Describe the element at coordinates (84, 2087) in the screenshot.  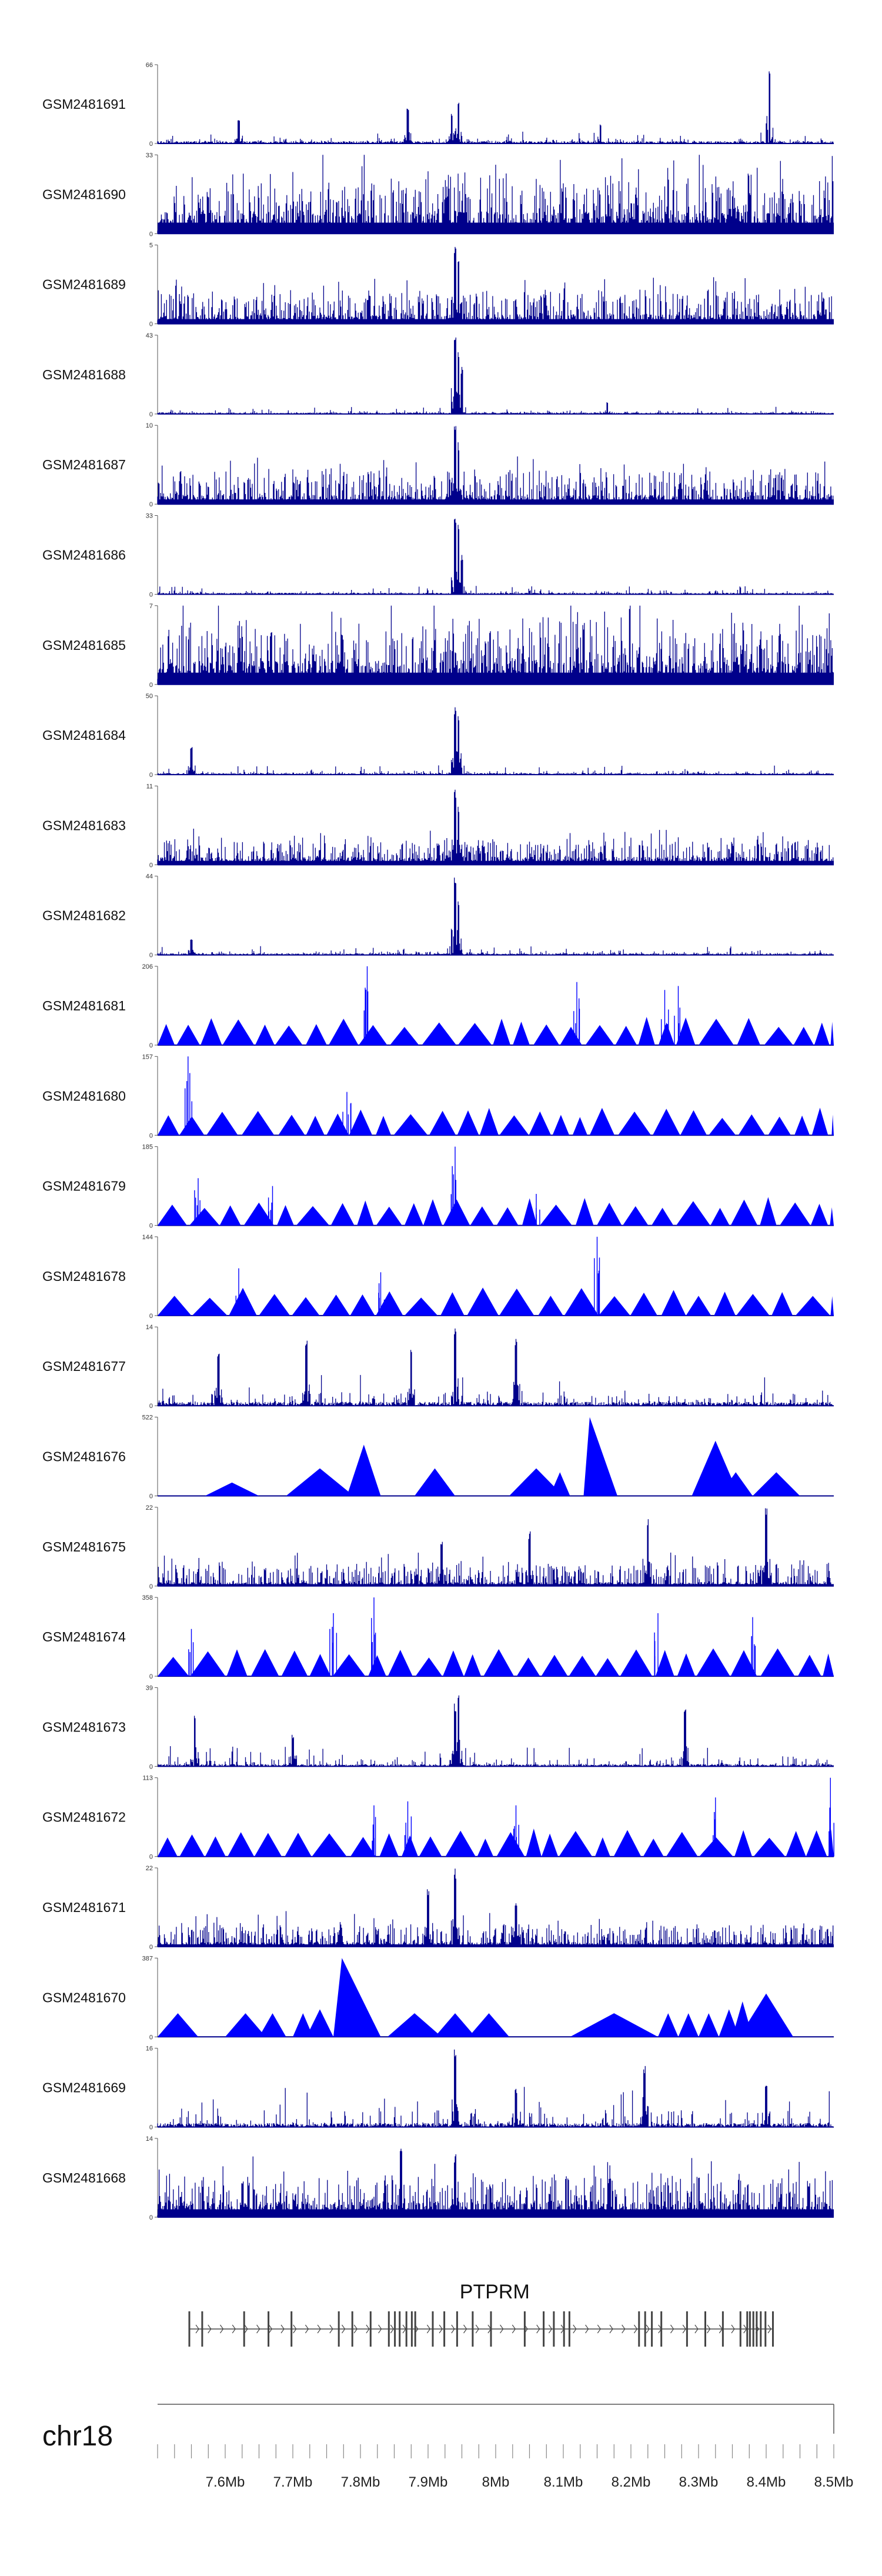
I see `track-label: GSM2481669` at that location.